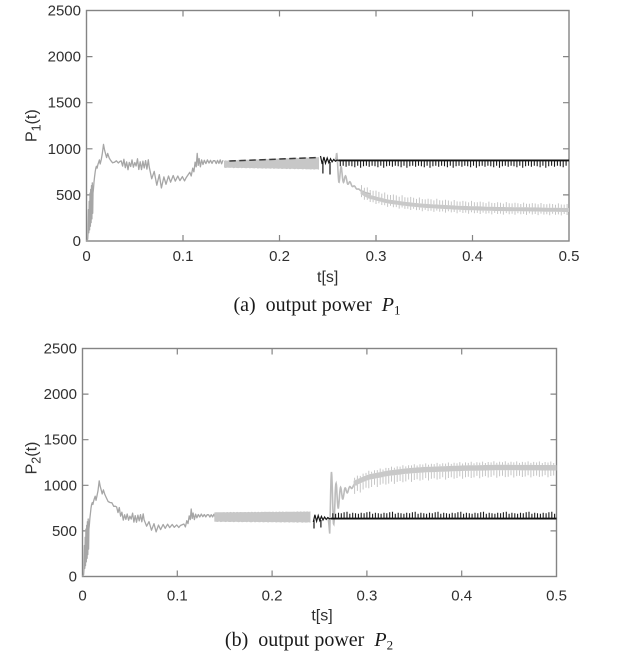 This screenshot has width=624, height=658. I want to click on svg-text: P2(t), so click(34, 458).